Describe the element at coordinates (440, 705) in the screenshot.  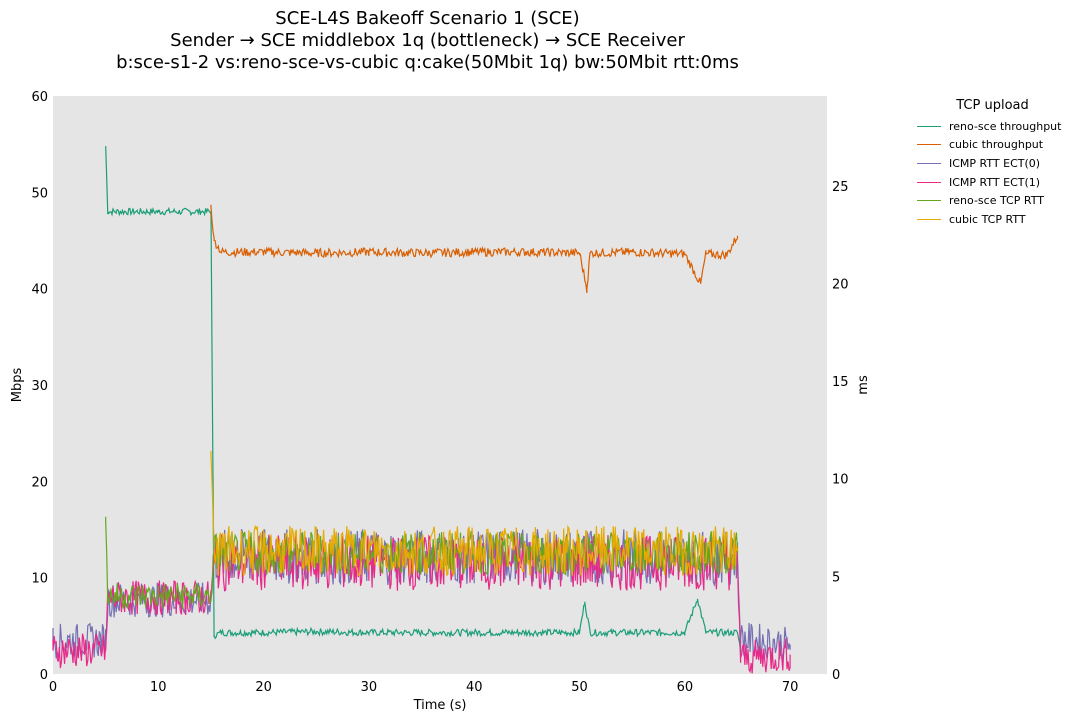
I see `x-axis-label: Time (s)` at that location.